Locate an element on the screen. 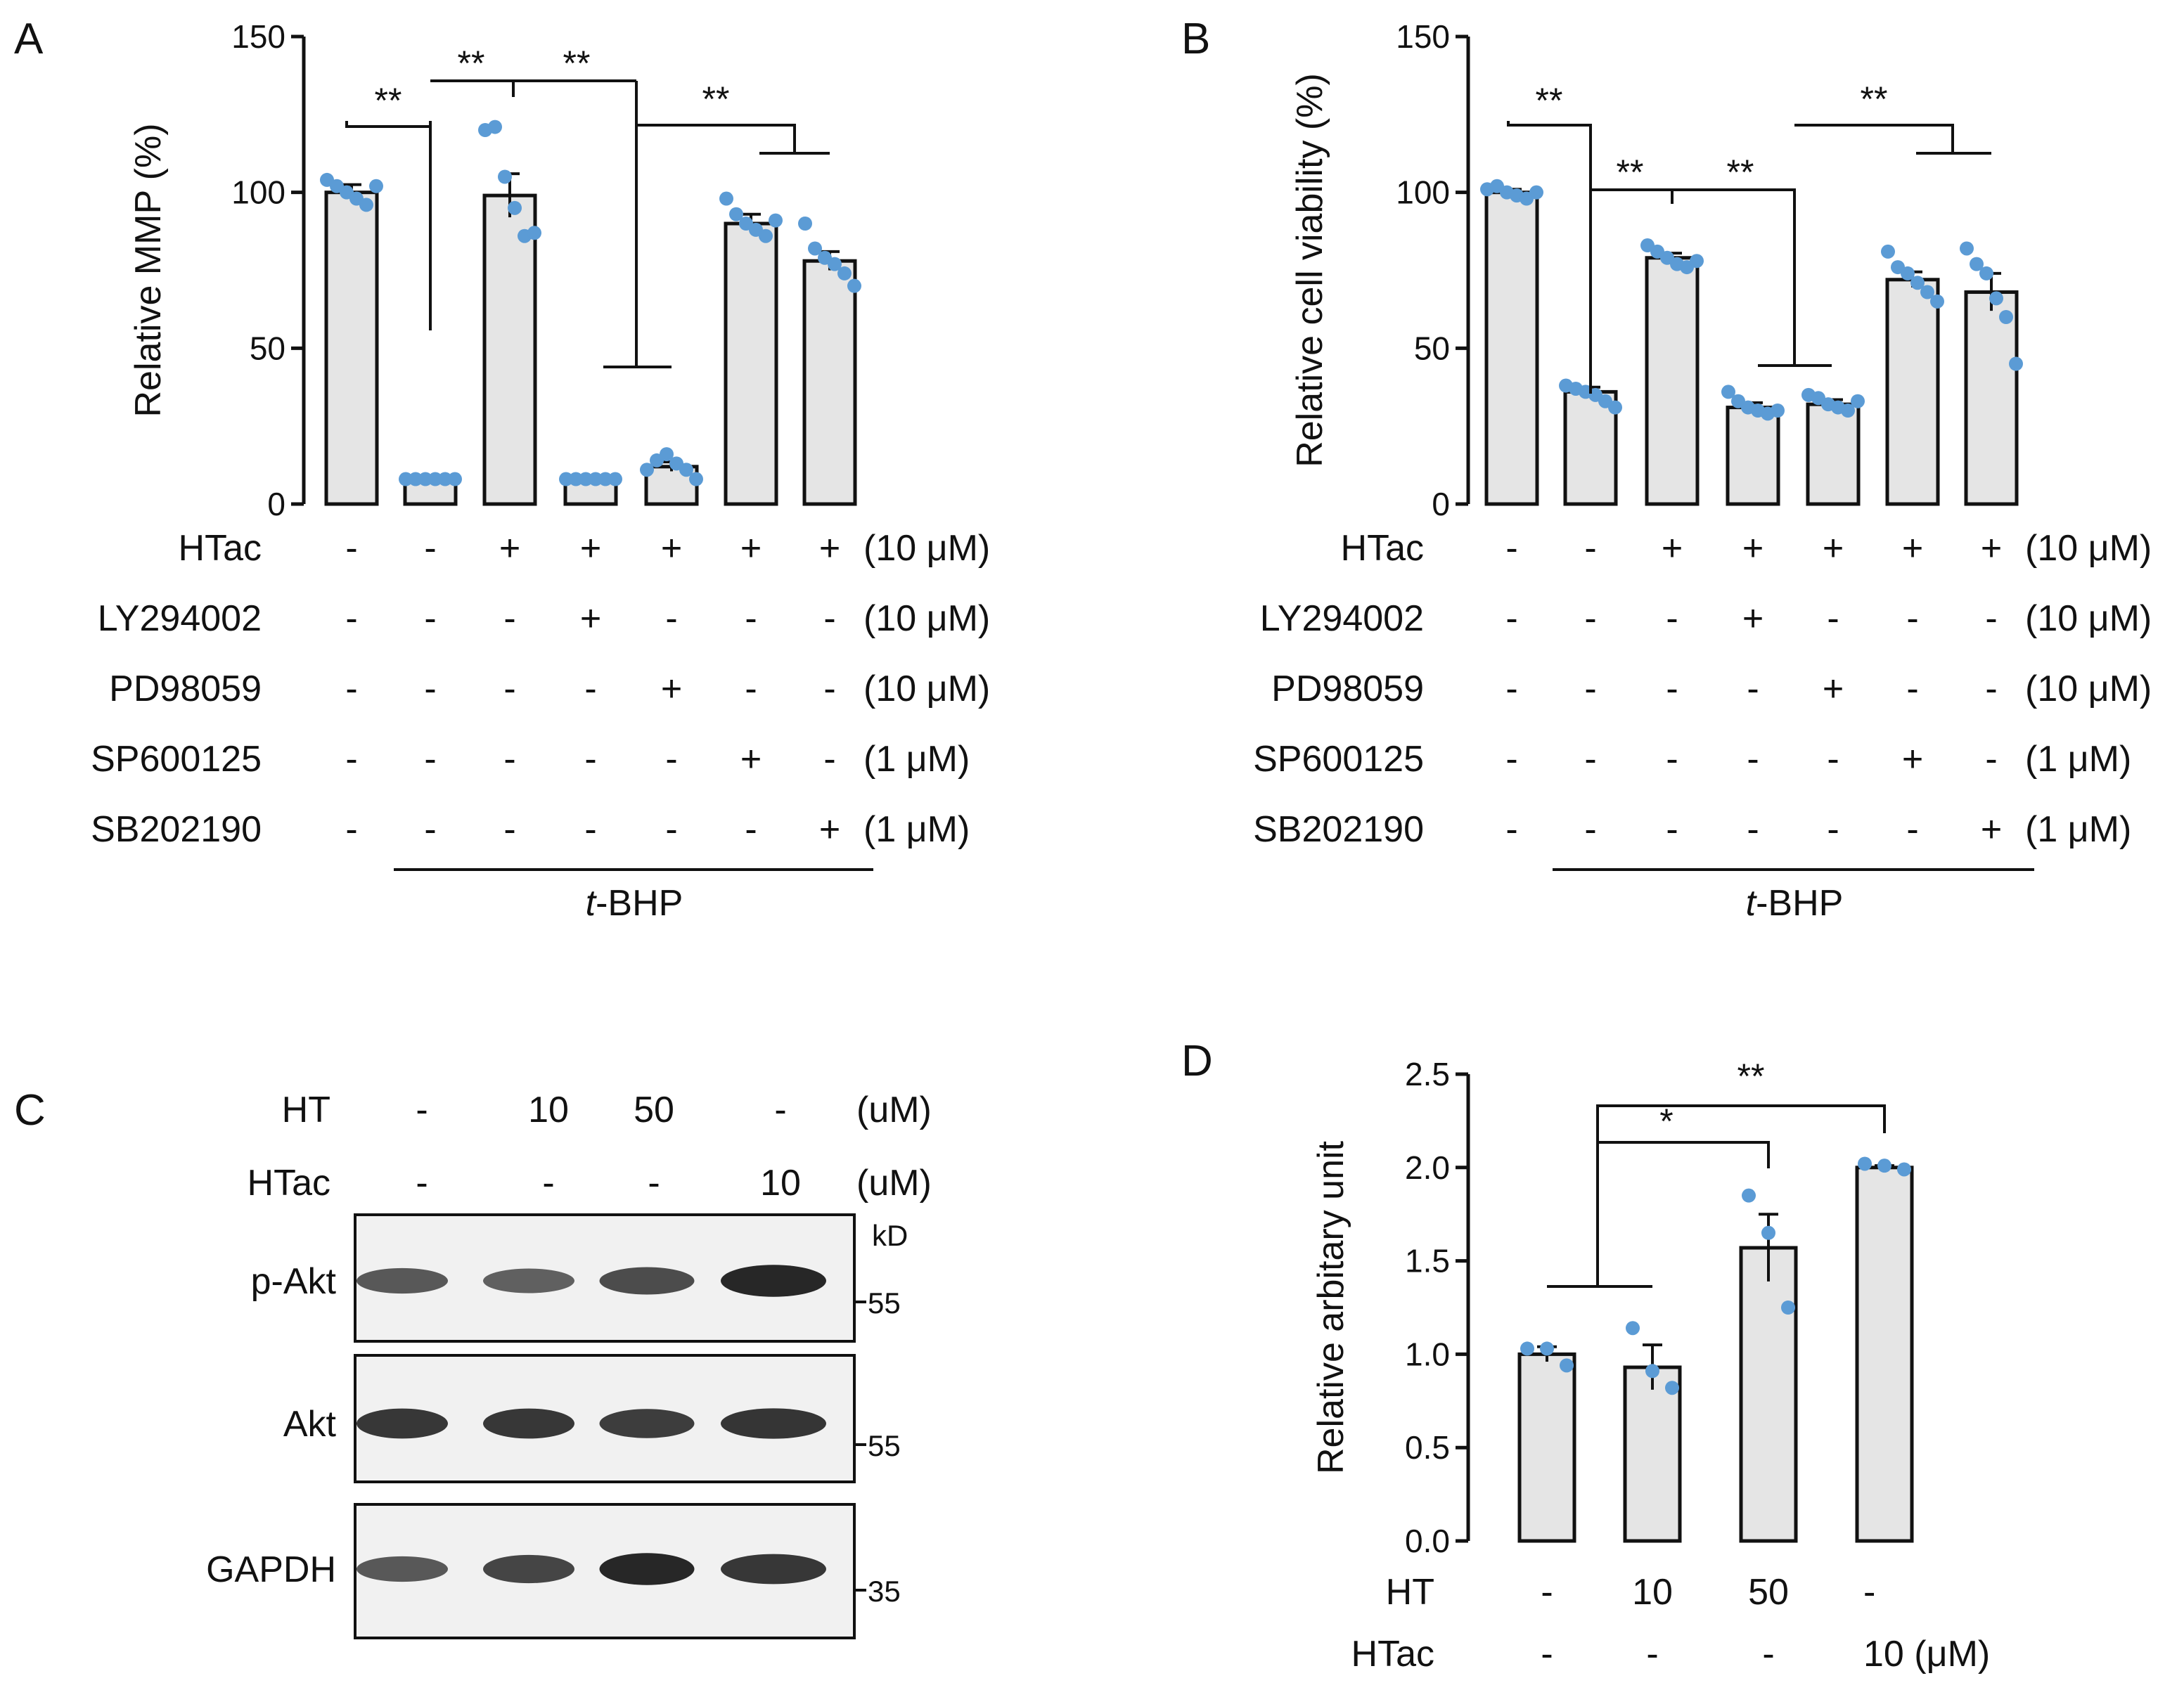 This screenshot has height=1697, width=2184. y-tick-label: 1.0 is located at coordinates (1427, 1354).